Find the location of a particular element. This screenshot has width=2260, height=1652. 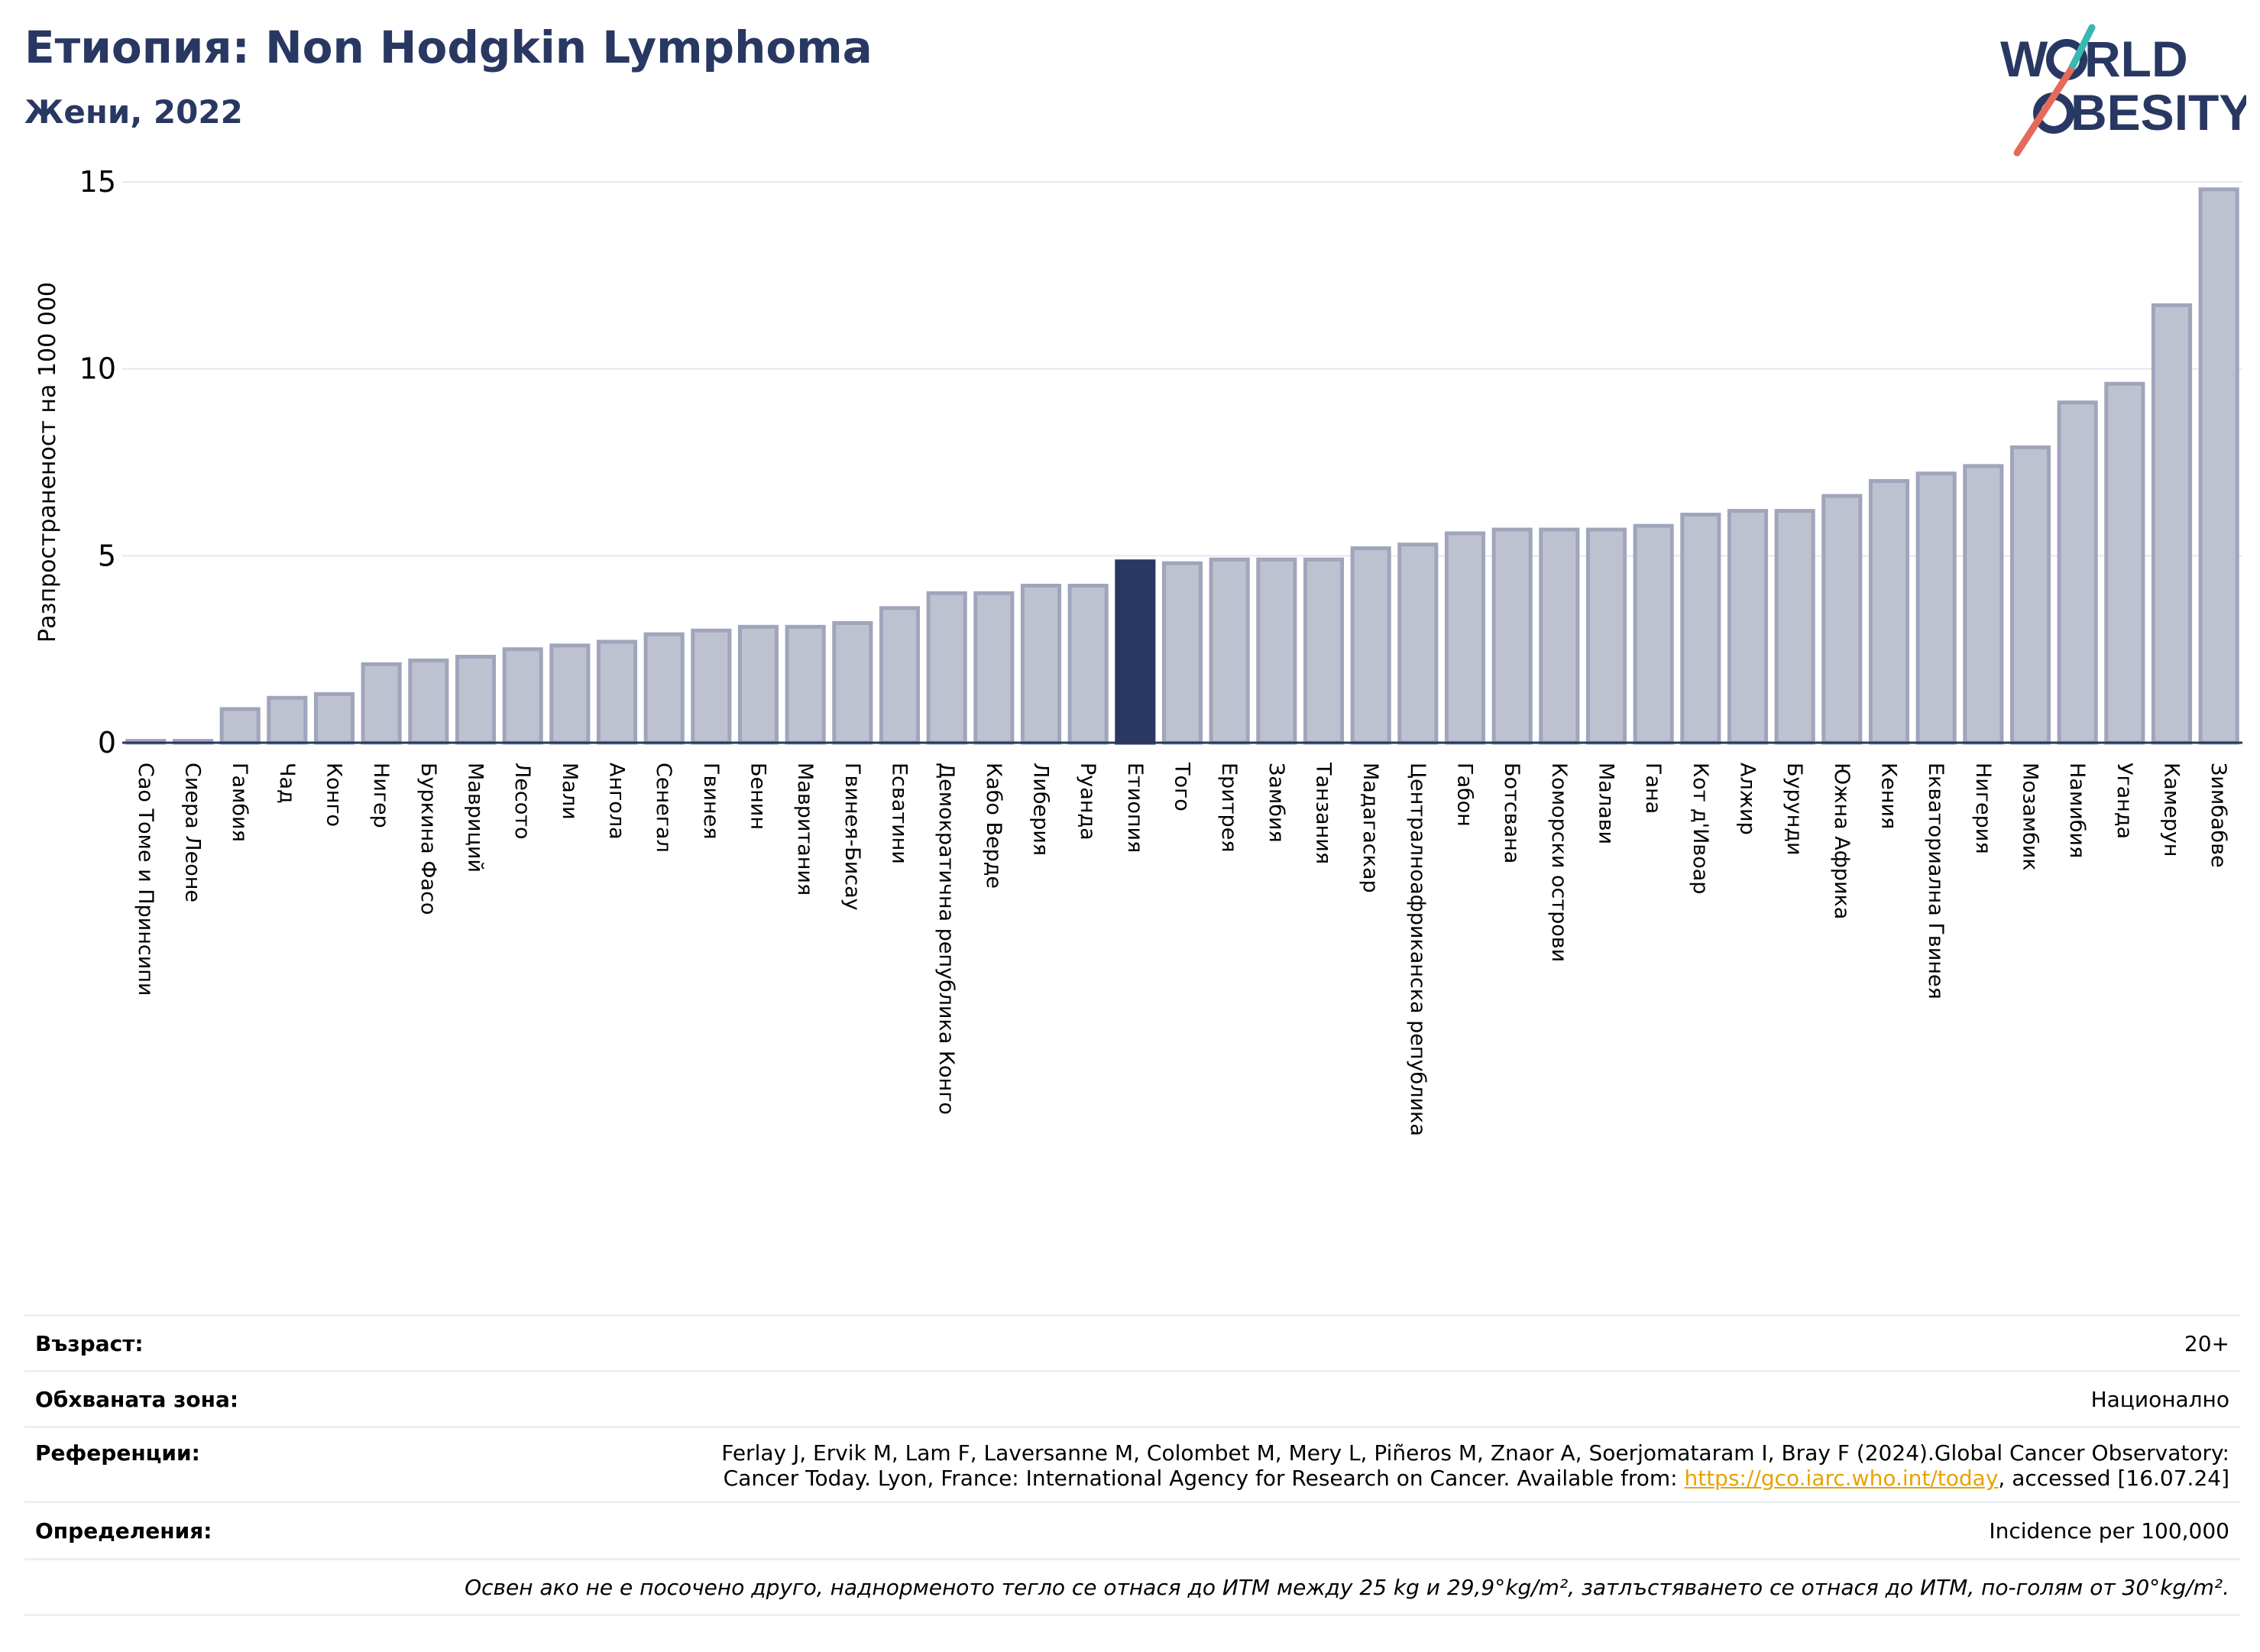

x-tick-label: Гана is located at coordinates (1653, 788).